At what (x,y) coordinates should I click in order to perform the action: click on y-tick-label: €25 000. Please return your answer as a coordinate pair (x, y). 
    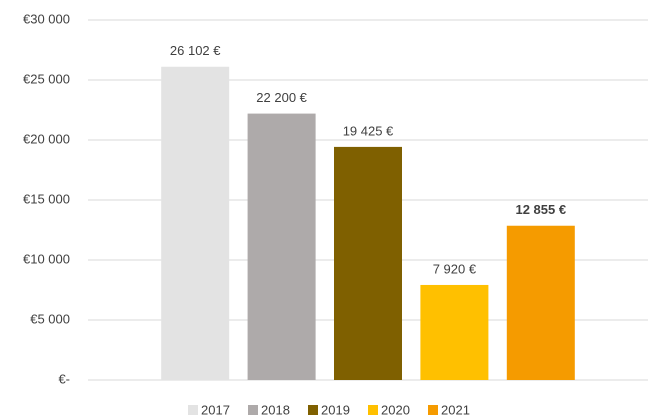
    Looking at the image, I should click on (46, 78).